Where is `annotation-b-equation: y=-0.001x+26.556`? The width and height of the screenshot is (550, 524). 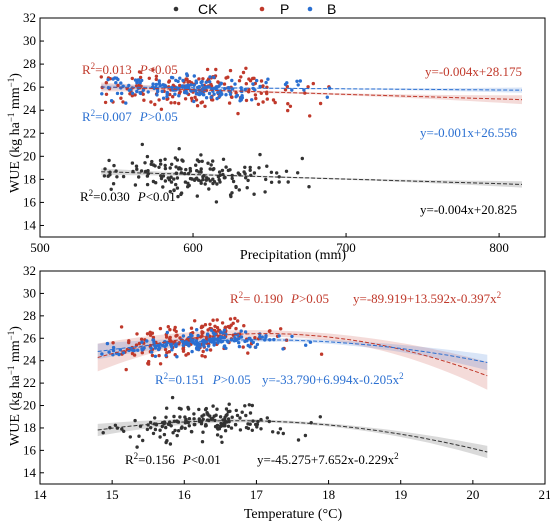
annotation-b-equation: y=-0.001x+26.556 is located at coordinates (468, 132).